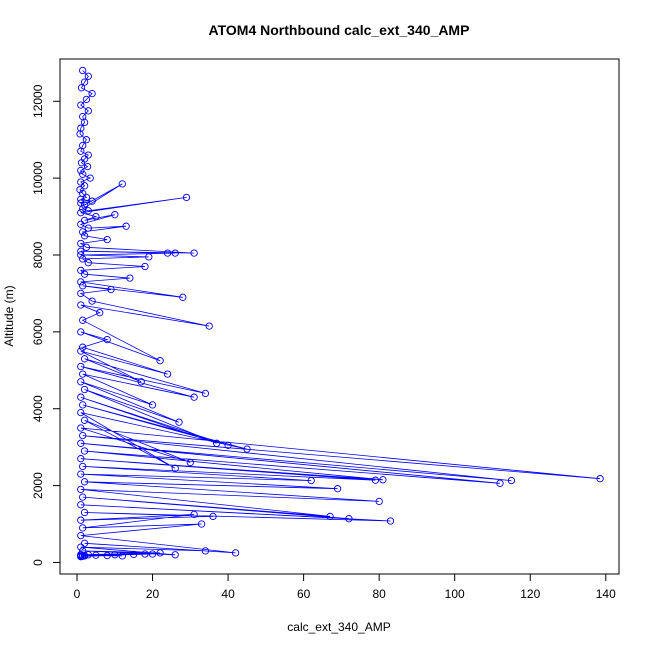 This screenshot has height=650, width=650. I want to click on x-tick-label: 80, so click(379, 594).